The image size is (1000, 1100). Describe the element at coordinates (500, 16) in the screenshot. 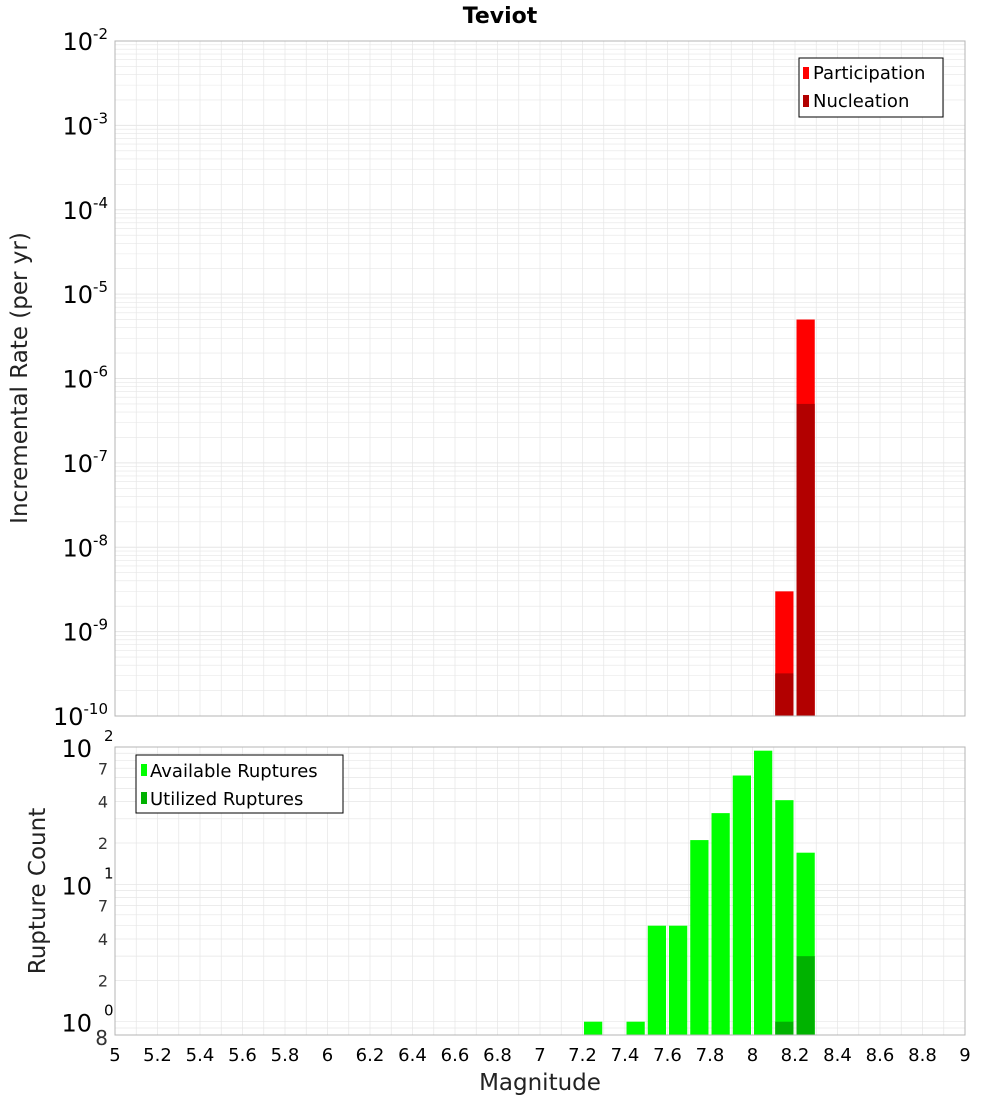

I see `chart-title: Teviot` at that location.